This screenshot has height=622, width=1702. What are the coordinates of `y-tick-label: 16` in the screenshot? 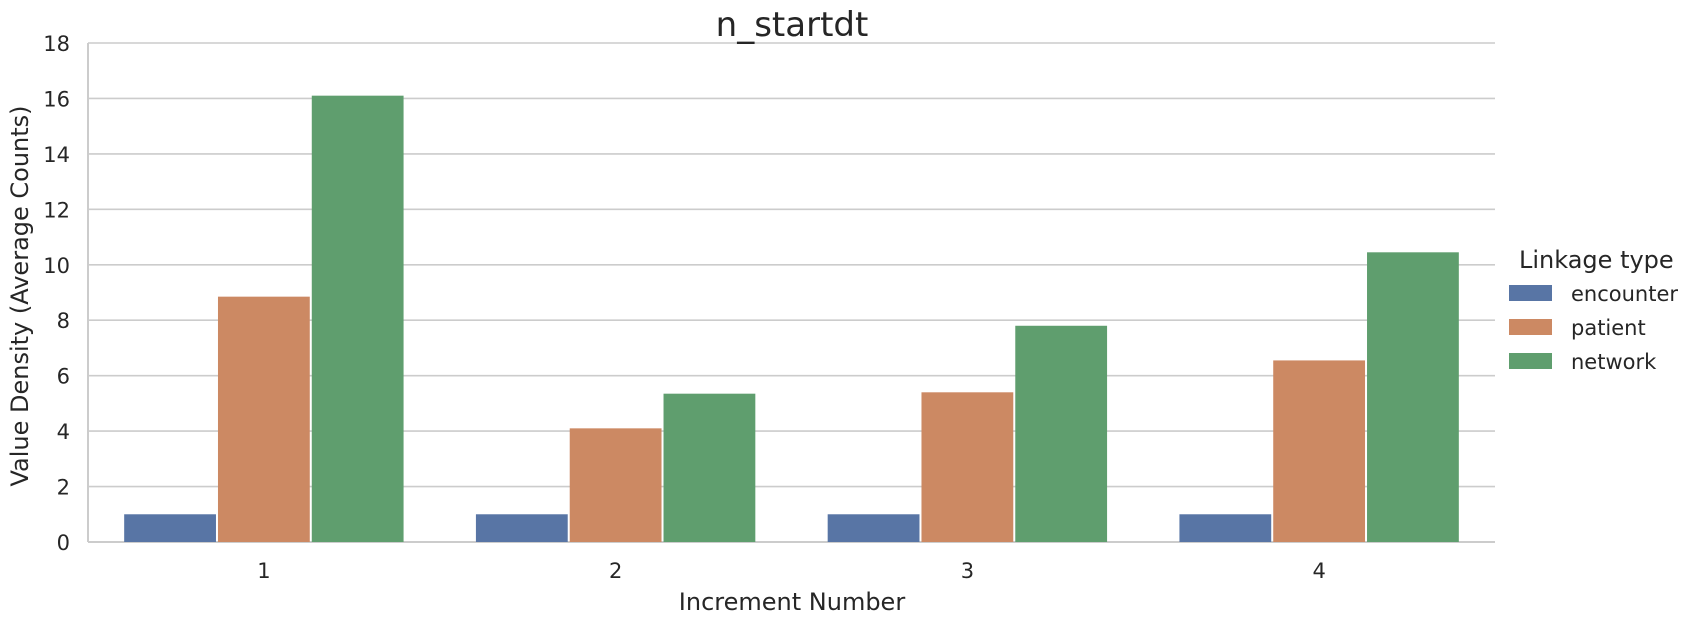 It's located at (56, 99).